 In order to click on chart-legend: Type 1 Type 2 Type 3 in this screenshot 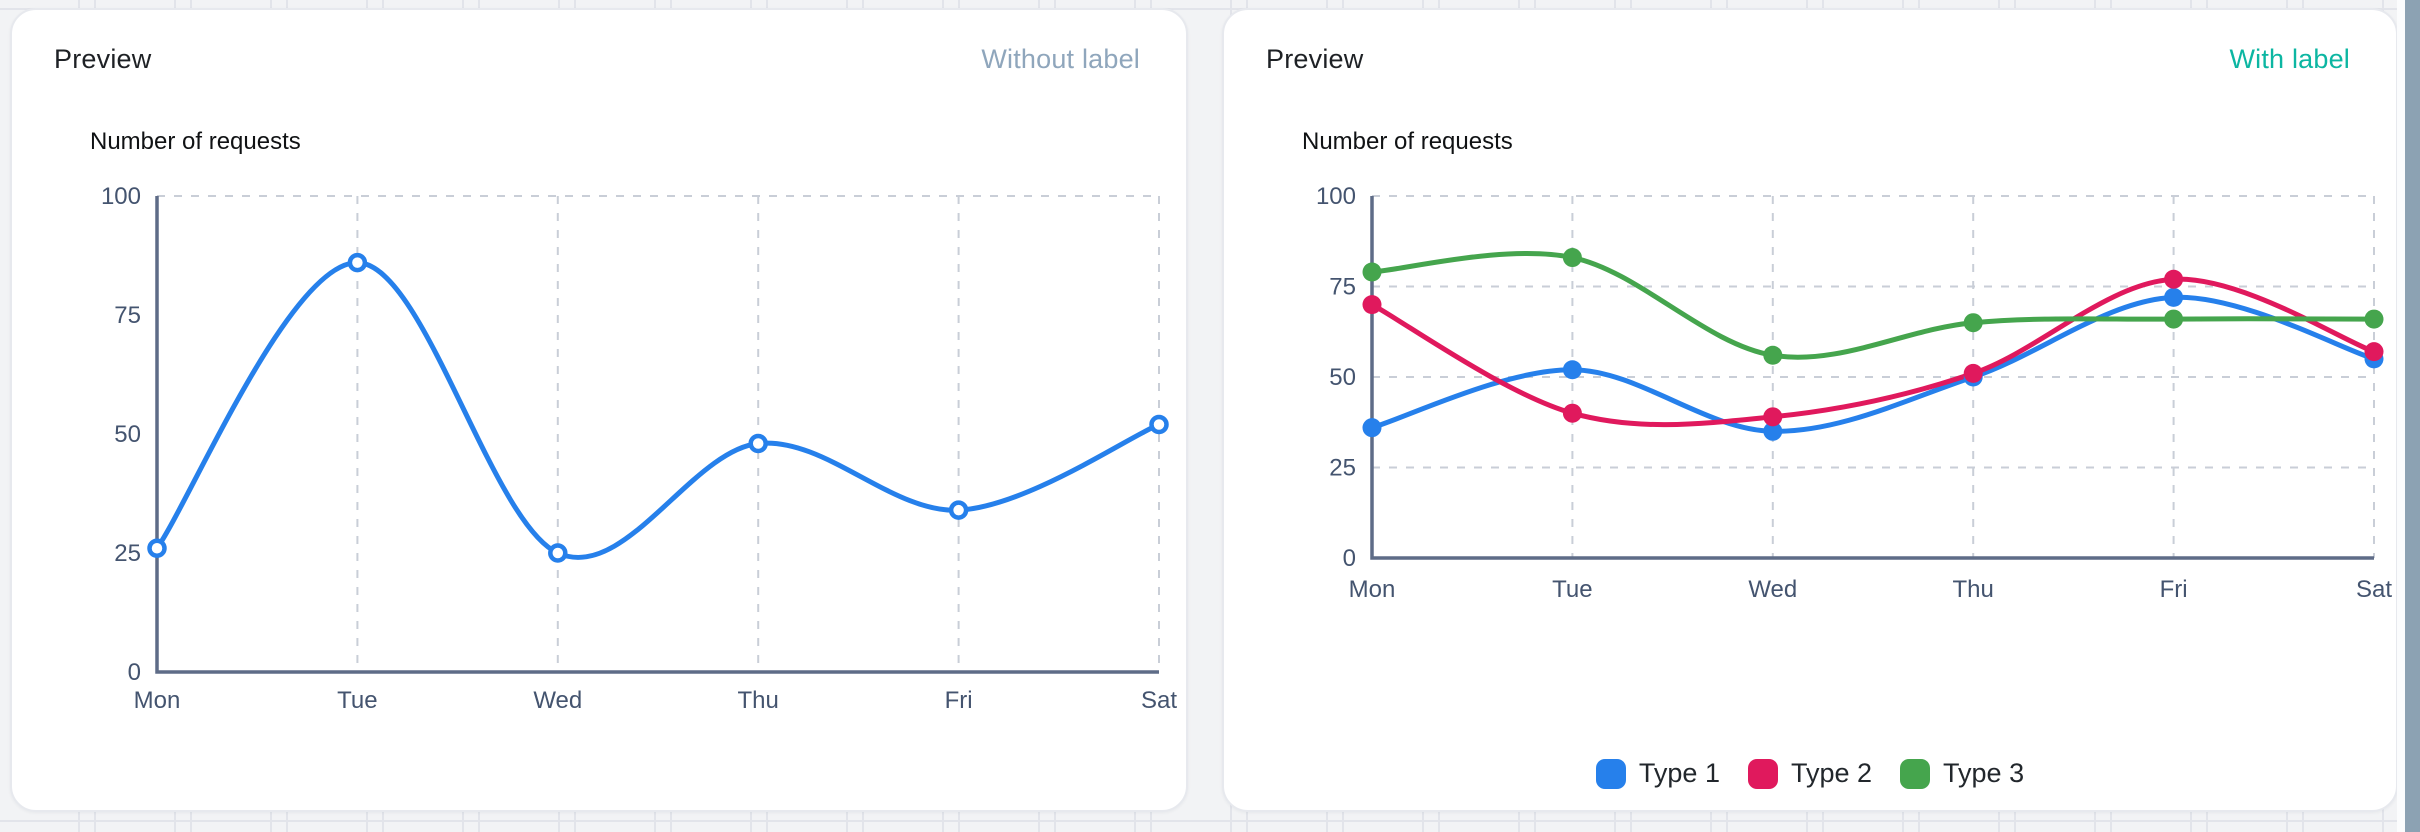, I will do `click(1810, 773)`.